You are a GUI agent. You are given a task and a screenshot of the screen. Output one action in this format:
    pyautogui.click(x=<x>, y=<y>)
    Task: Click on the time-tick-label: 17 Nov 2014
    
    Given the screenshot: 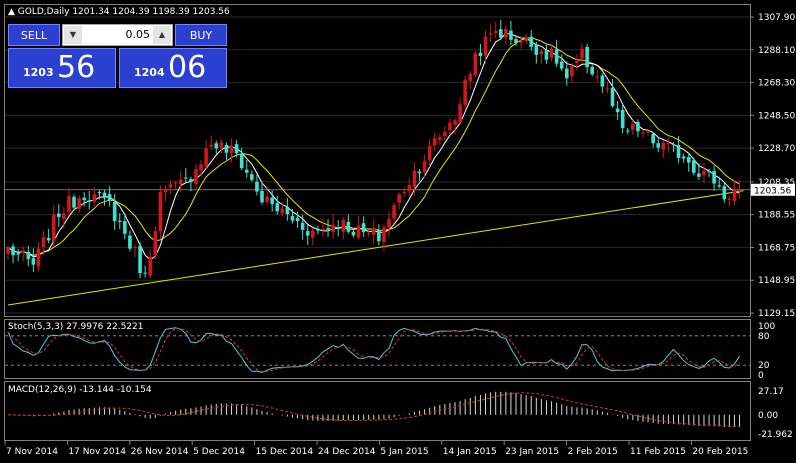 What is the action you would take?
    pyautogui.click(x=97, y=452)
    